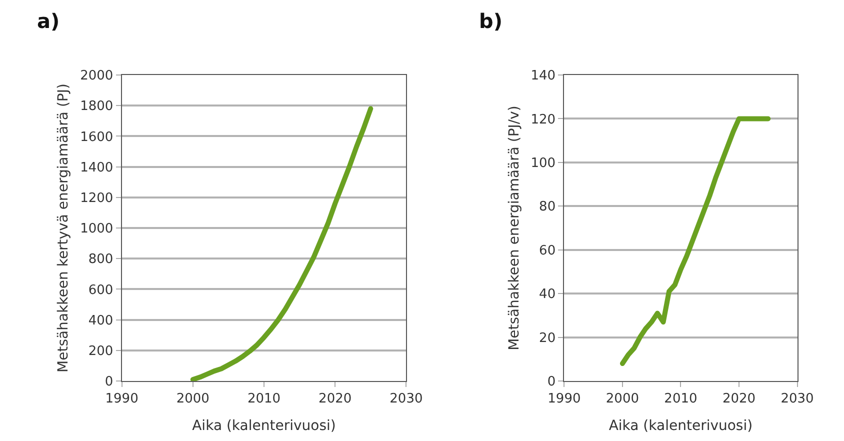 The height and width of the screenshot is (441, 844). I want to click on y-tick-label: 120, so click(543, 120).